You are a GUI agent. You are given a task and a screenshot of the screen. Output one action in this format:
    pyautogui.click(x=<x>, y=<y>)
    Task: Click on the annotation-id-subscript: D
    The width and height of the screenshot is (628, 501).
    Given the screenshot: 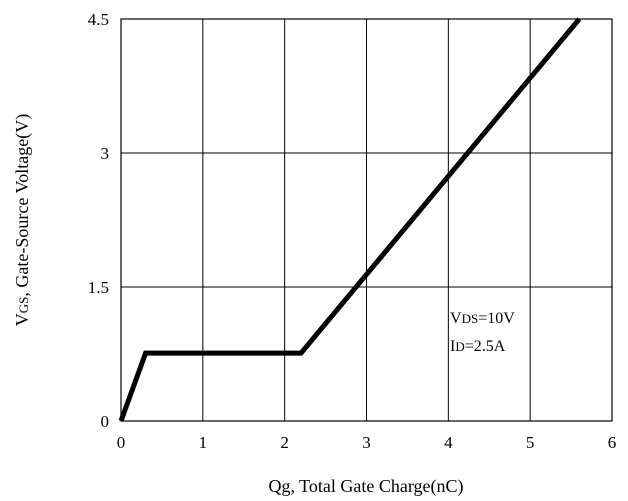 What is the action you would take?
    pyautogui.click(x=459, y=346)
    